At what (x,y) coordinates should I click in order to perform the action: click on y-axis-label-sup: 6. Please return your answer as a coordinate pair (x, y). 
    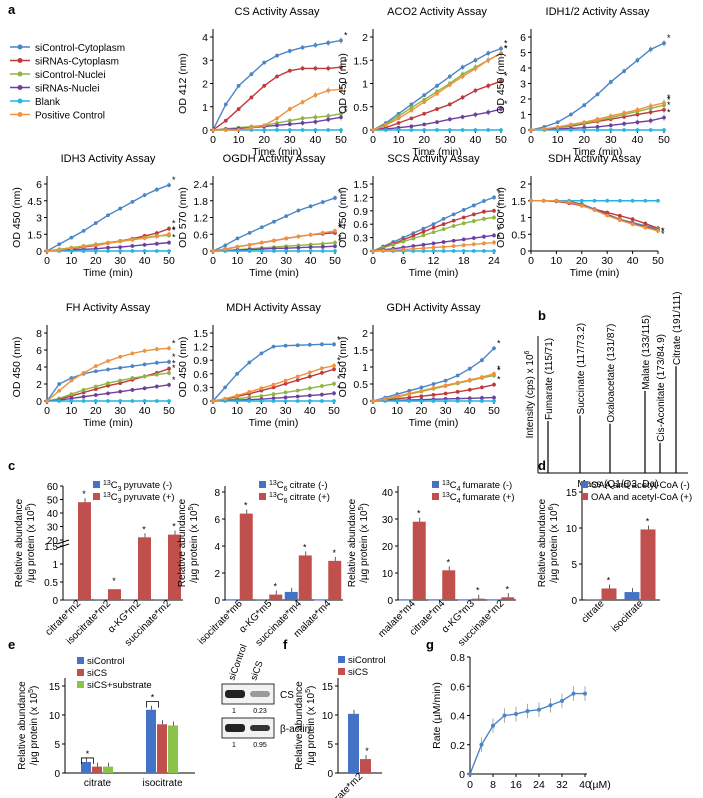
    Looking at the image, I should click on (551, 508).